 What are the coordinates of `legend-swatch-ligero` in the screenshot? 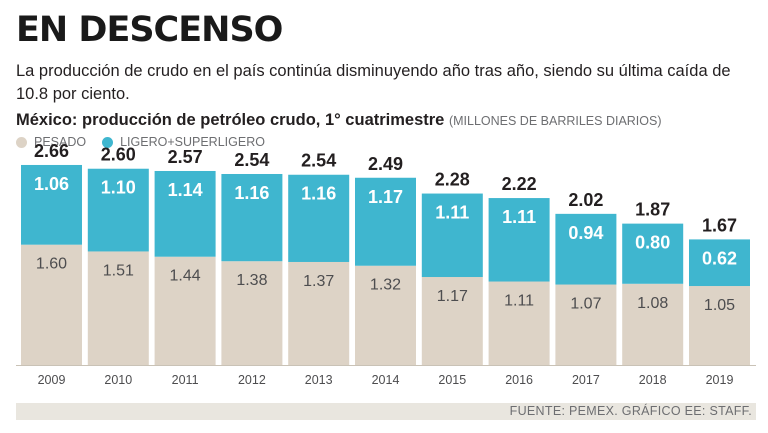 It's located at (108, 142).